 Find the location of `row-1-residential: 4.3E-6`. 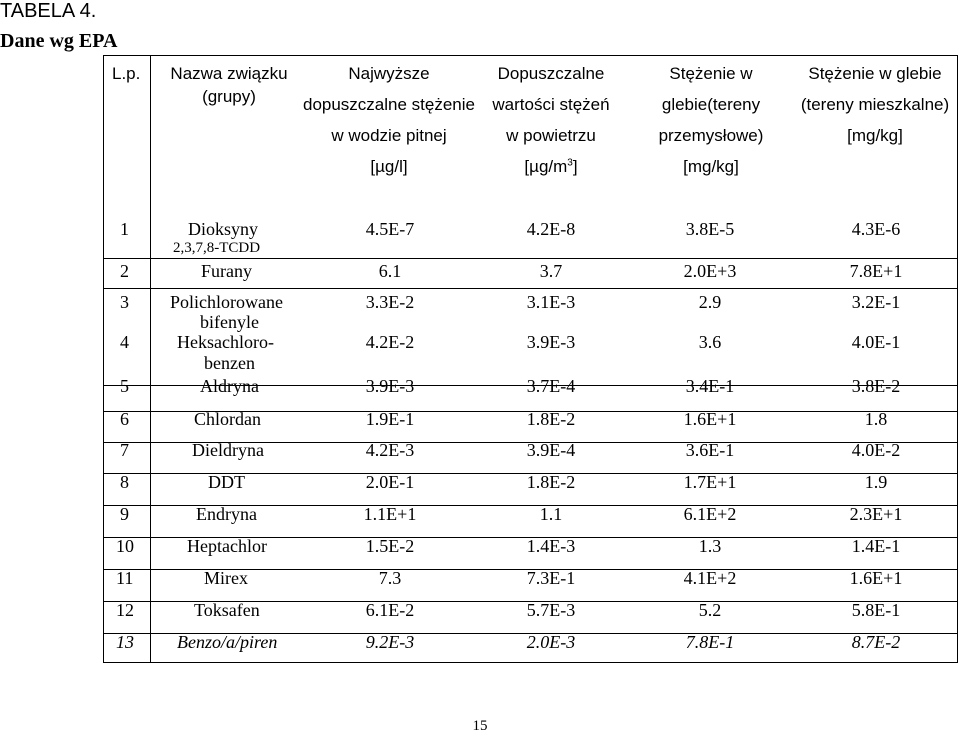

row-1-residential: 4.3E-6 is located at coordinates (876, 229).